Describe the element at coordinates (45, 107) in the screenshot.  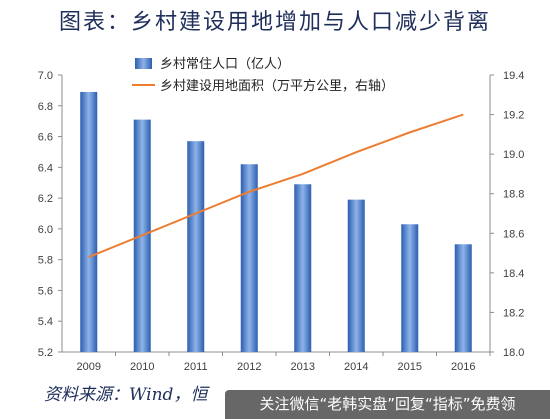
I see `left-tick-label: 6.8` at that location.